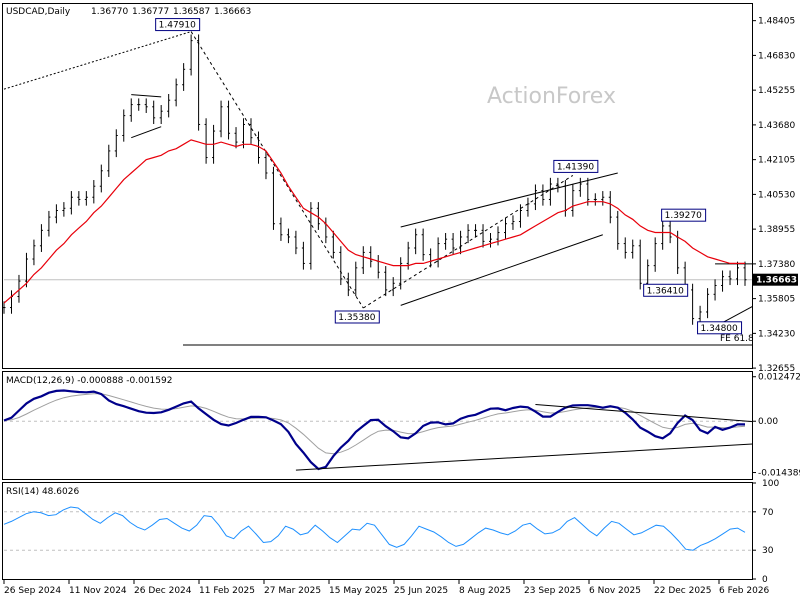 Image resolution: width=800 pixels, height=603 pixels. I want to click on ohlc-low: 1.36587, so click(191, 12).